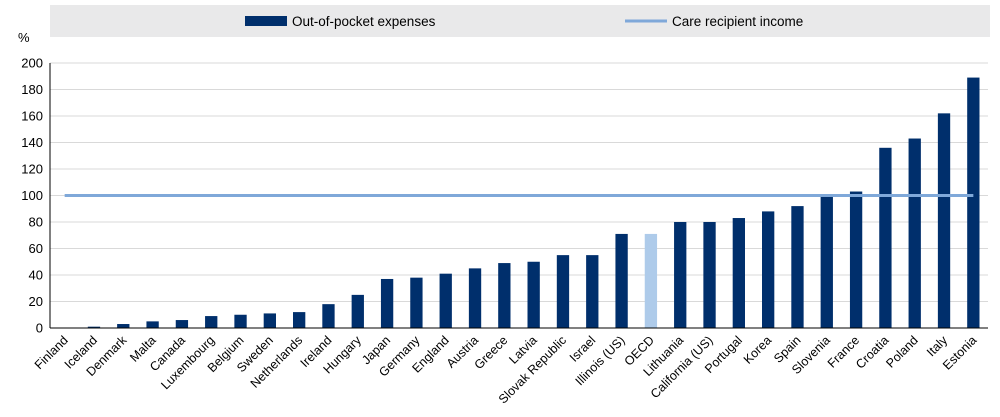 The image size is (1000, 417). What do you see at coordinates (872, 352) in the screenshot?
I see `x-tick-label: Croatia` at bounding box center [872, 352].